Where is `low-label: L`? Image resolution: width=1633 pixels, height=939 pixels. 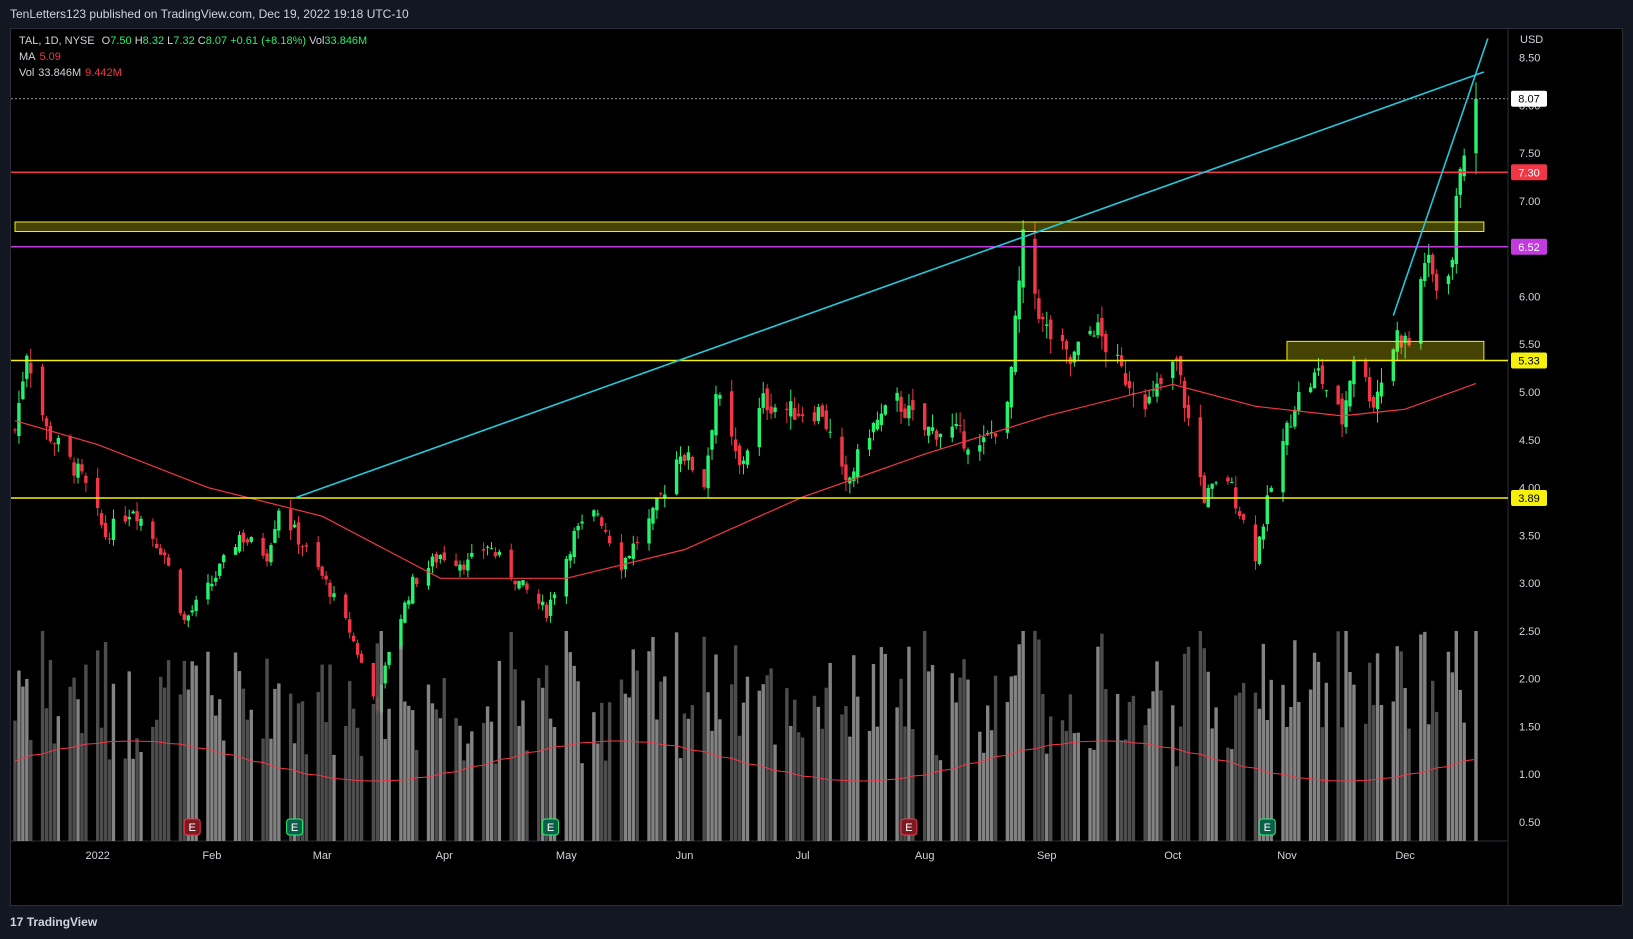 low-label: L is located at coordinates (170, 41).